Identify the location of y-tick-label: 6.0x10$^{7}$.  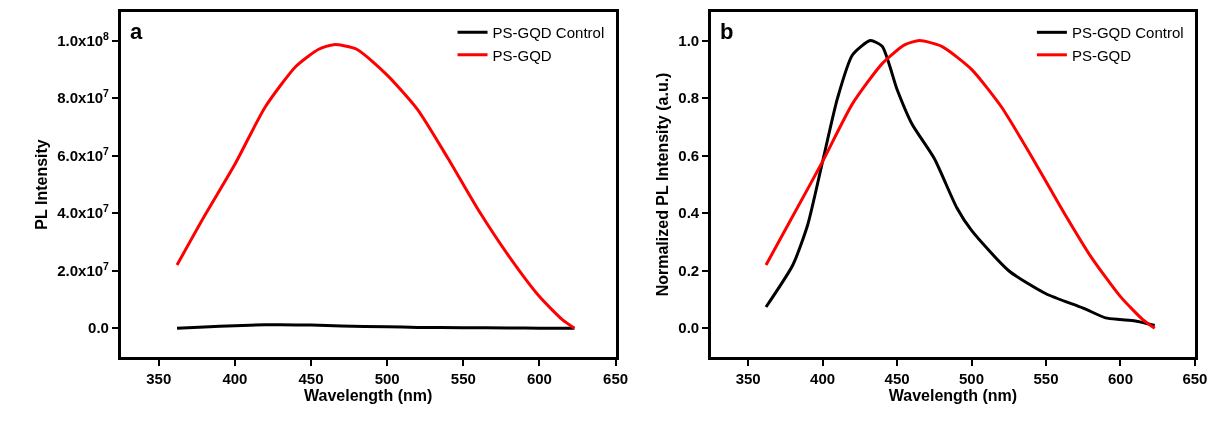
(83, 154).